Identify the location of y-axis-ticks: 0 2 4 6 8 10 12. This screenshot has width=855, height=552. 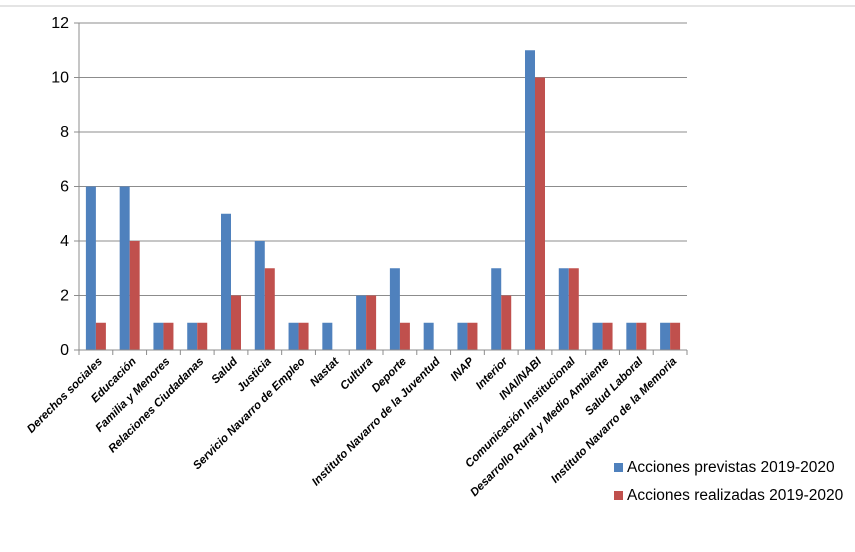
(60, 187).